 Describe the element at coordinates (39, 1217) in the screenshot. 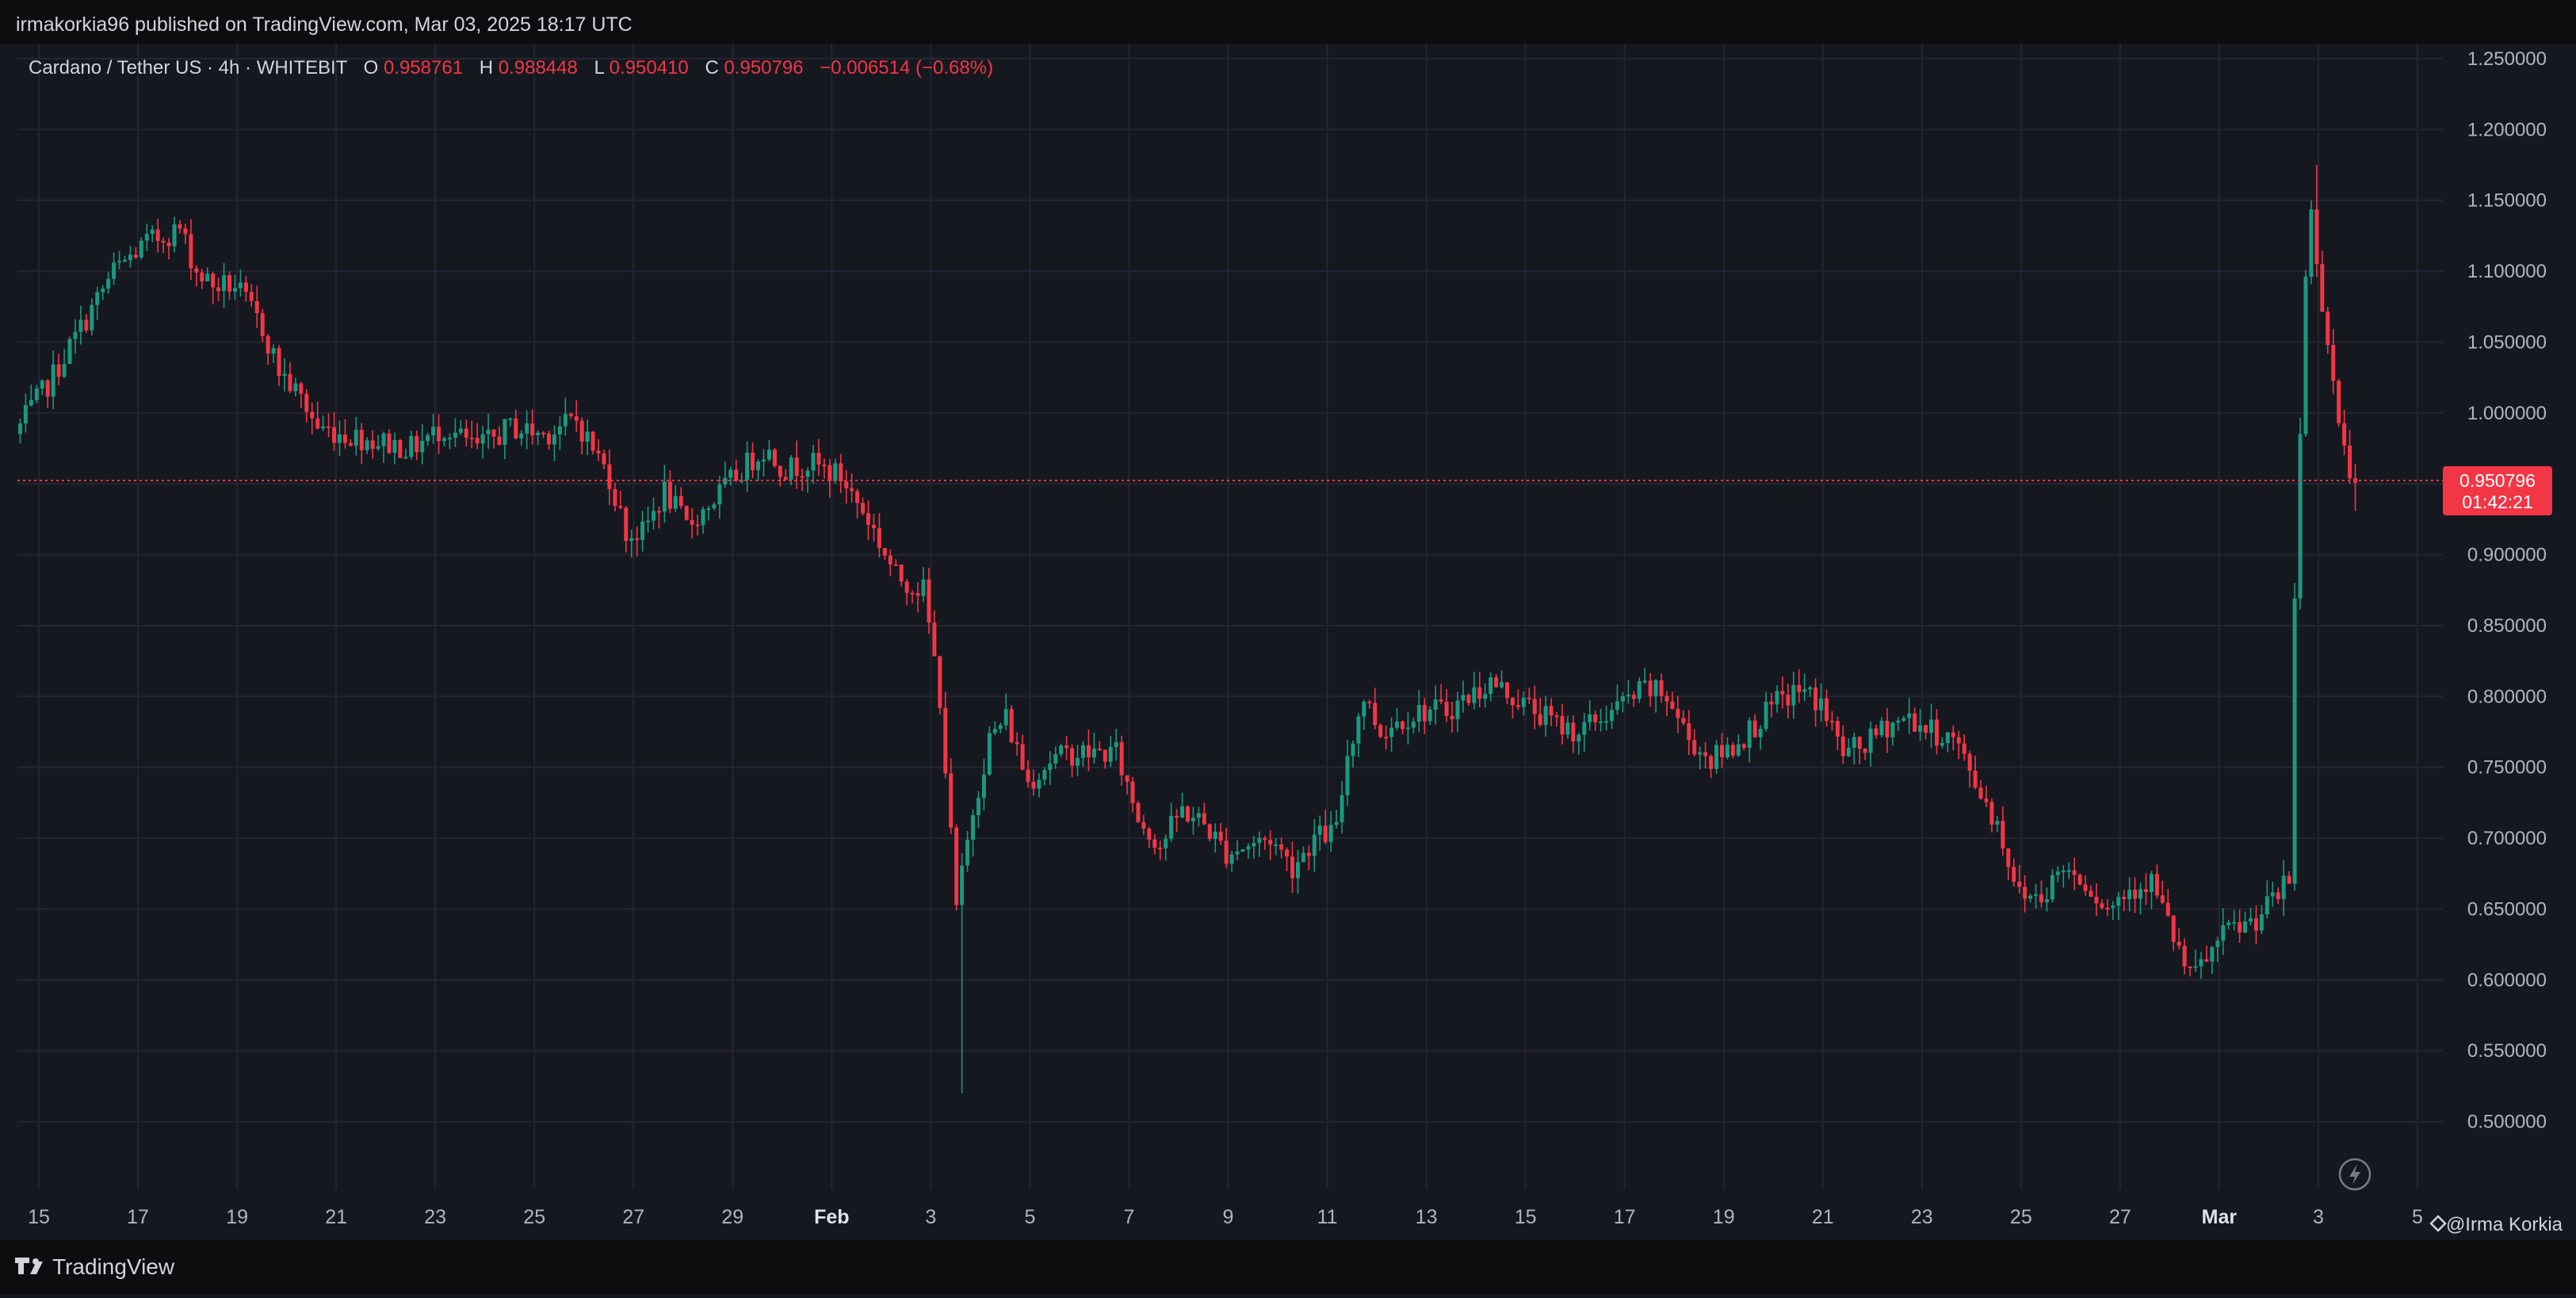

I see `time-tick-label: 15` at that location.